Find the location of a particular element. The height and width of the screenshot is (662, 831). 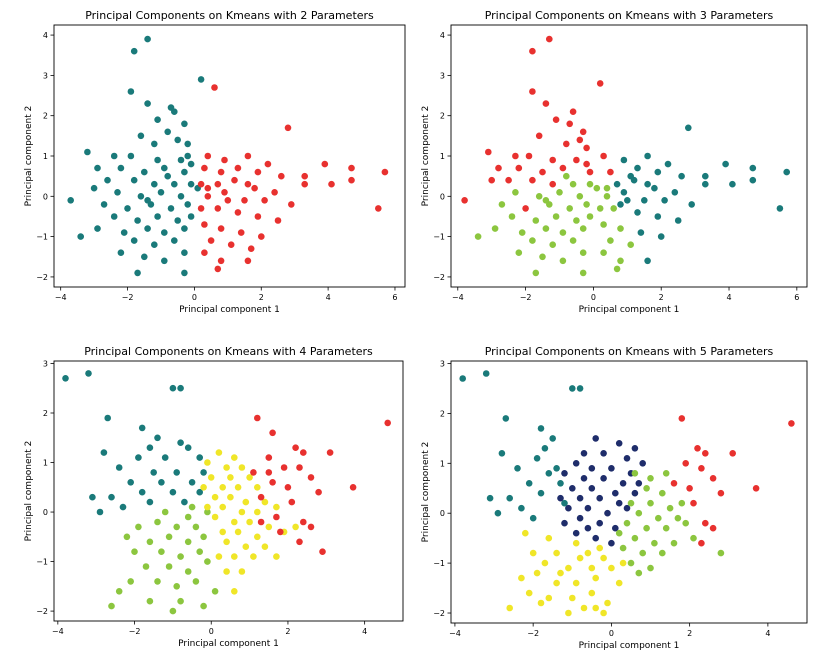

y-tick-label: 1 is located at coordinates (442, 156).